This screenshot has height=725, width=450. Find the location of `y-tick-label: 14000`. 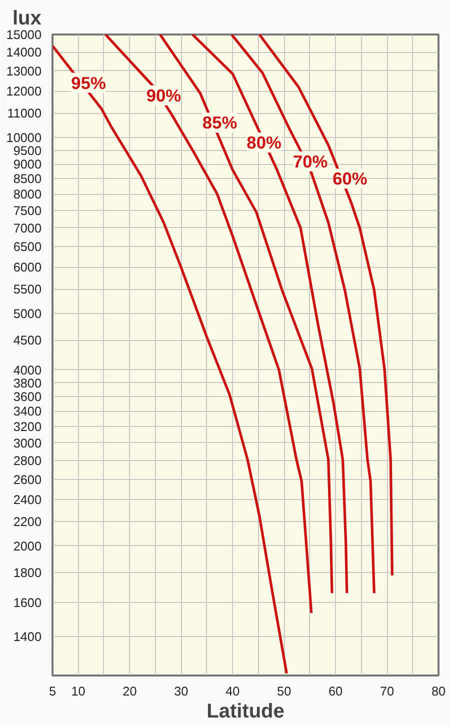

y-tick-label: 14000 is located at coordinates (24, 53).